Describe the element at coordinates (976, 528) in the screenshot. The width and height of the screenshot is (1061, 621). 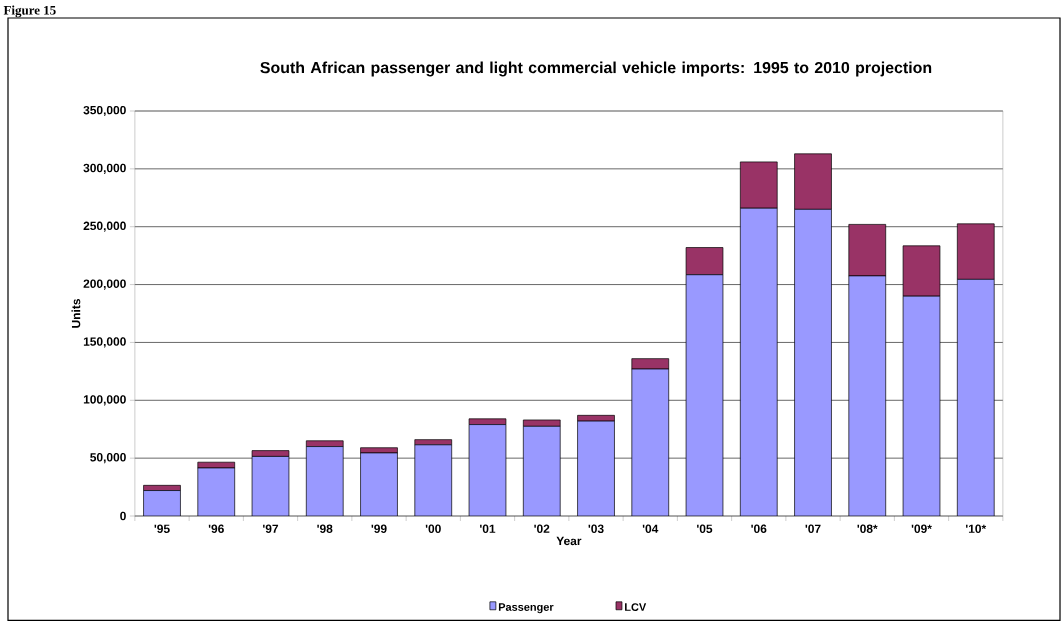
I see `x-tick-label: '10*` at that location.